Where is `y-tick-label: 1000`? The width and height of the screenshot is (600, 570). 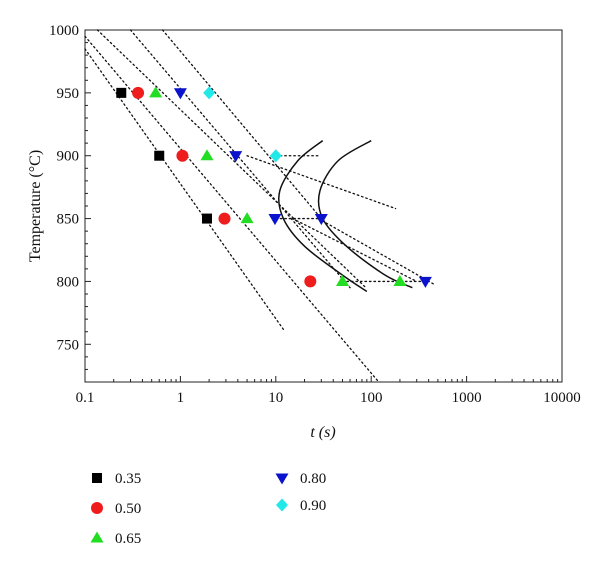 y-tick-label: 1000 is located at coordinates (64, 31).